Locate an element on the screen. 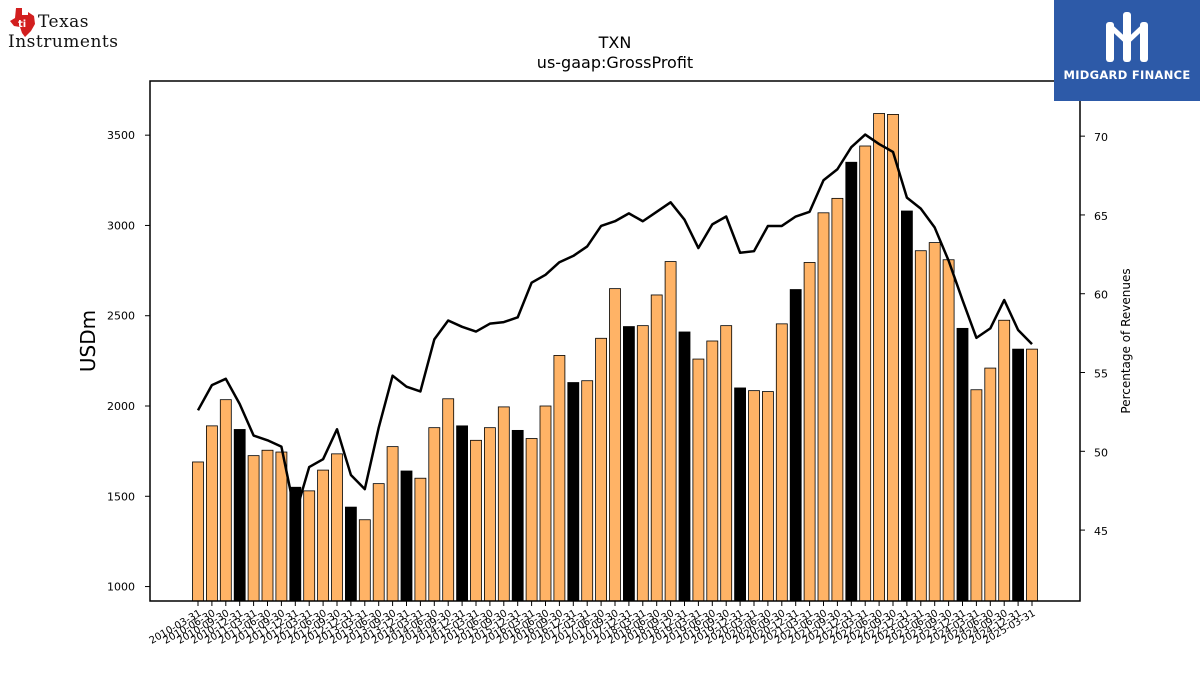 This screenshot has height=675, width=1200. y2-tick-label: 60 is located at coordinates (1101, 295).